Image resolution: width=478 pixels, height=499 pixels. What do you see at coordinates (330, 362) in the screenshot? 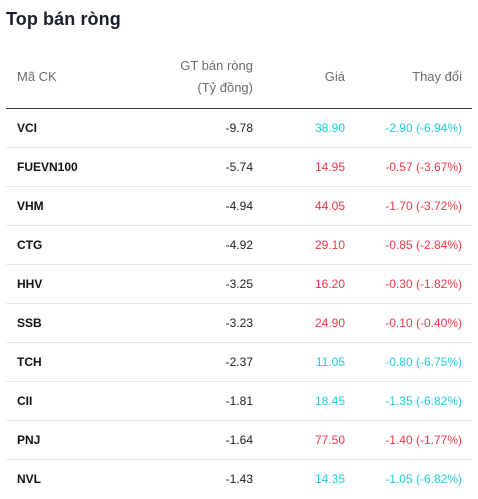
I see `price: 11.05` at bounding box center [330, 362].